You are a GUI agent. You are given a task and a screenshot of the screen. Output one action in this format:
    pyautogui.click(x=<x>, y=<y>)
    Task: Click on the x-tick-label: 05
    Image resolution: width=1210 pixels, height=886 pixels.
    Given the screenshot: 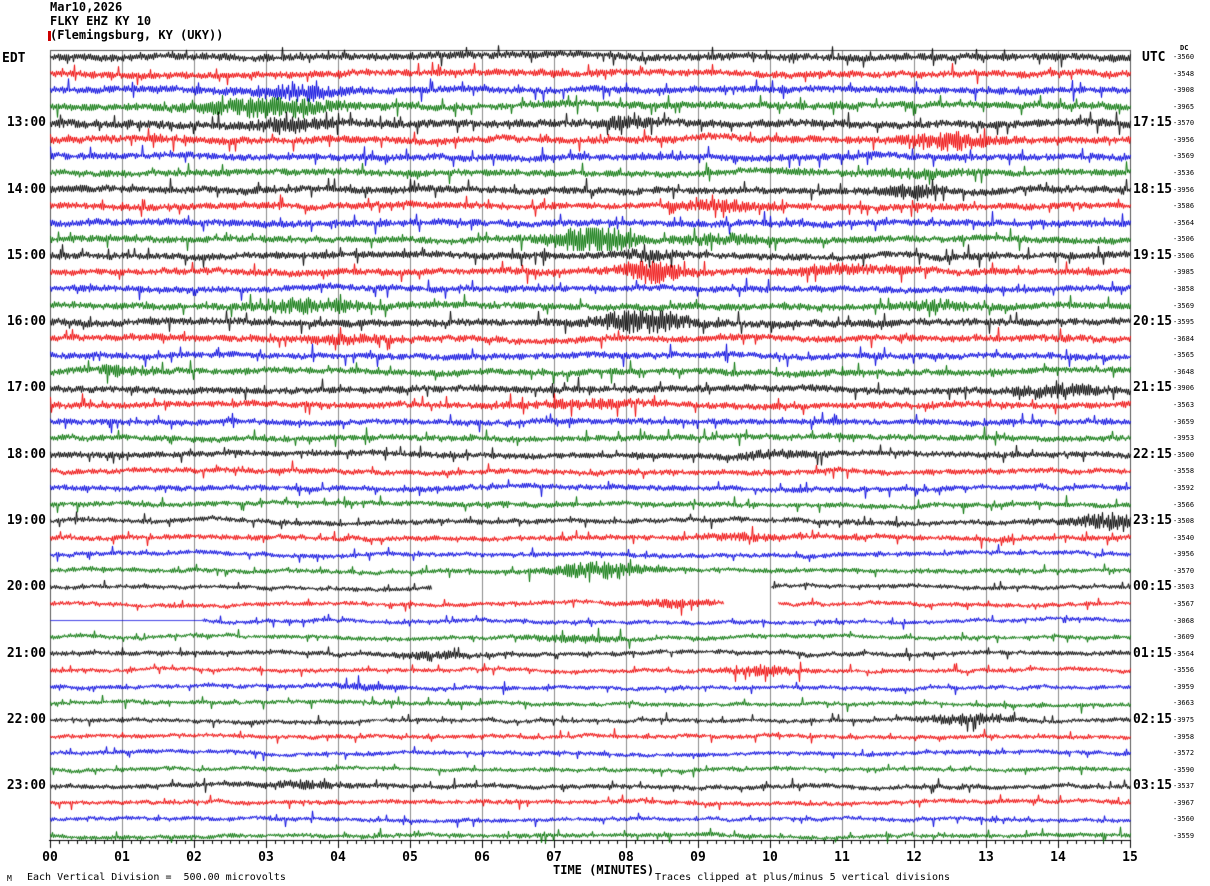 What is the action you would take?
    pyautogui.click(x=410, y=857)
    